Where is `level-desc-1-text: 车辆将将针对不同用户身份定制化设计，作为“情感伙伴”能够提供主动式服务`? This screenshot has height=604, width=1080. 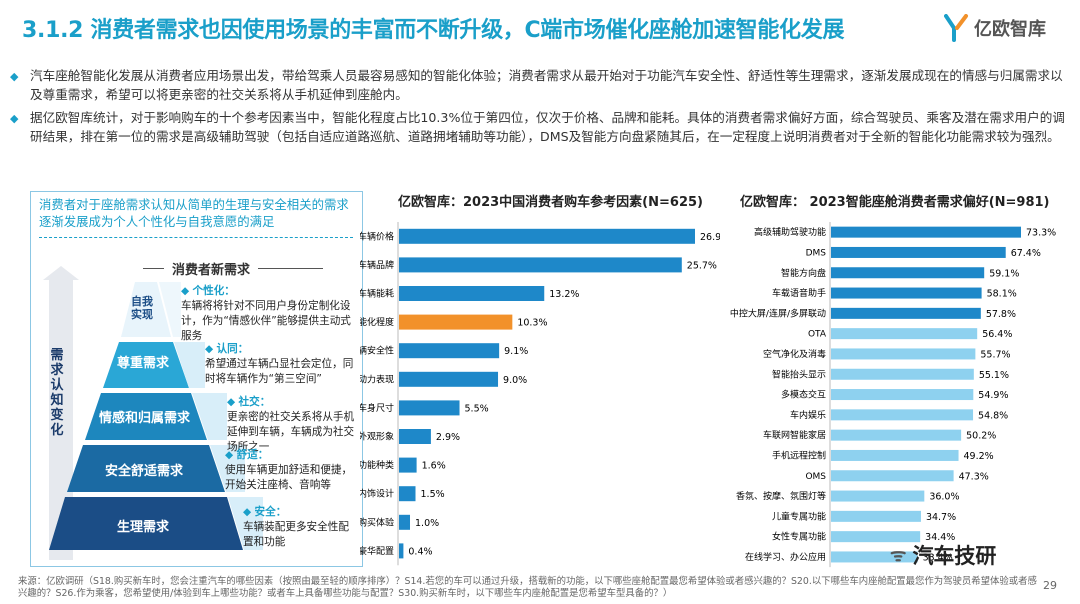 level-desc-1-text: 车辆将将针对不同用户身份定制化设计，作为“情感伙伴”能够提供主动式服务 is located at coordinates (266, 321).